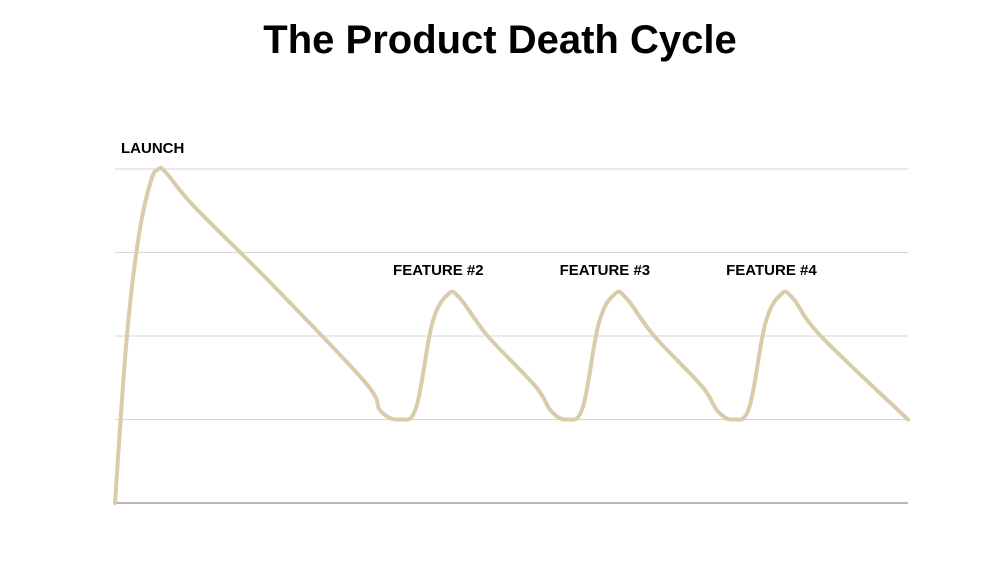 This screenshot has height=563, width=1000. What do you see at coordinates (771, 270) in the screenshot?
I see `annotation-label-3: FEATURE #4` at bounding box center [771, 270].